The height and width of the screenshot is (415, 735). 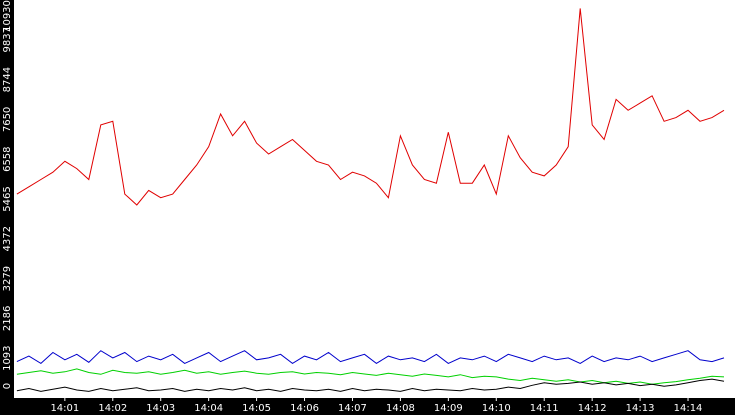 What do you see at coordinates (7, 16) in the screenshot?
I see `y-tick-label: 10930` at bounding box center [7, 16].